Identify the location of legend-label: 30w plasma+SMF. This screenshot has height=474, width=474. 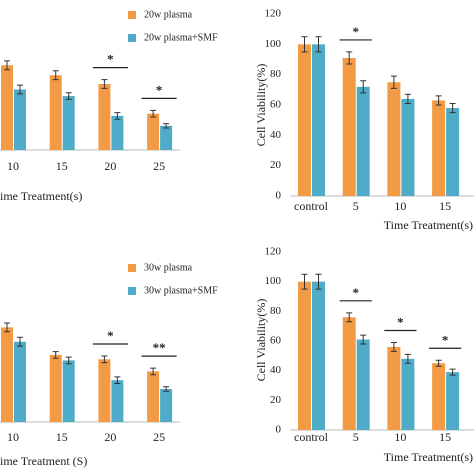
(181, 290).